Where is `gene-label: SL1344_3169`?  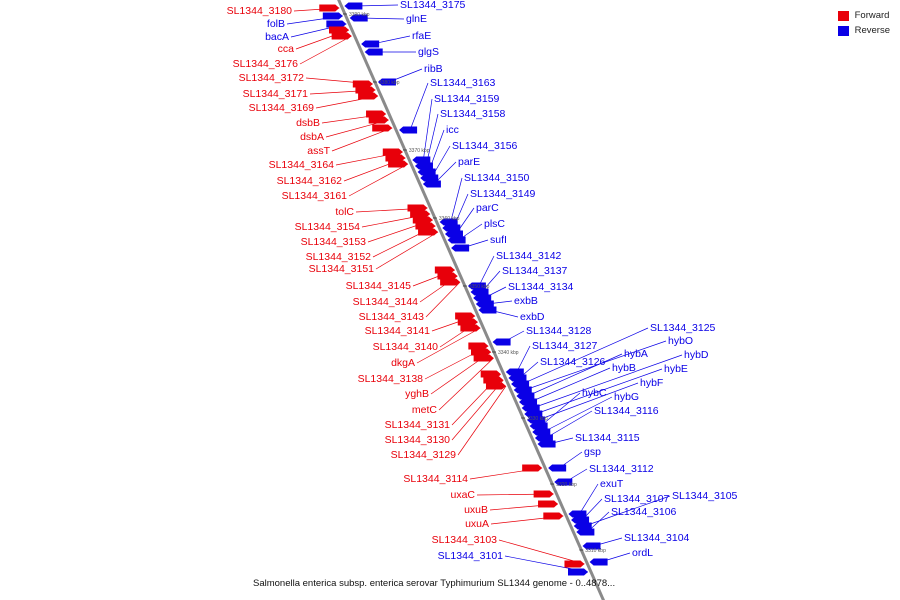
gene-label: SL1344_3169 is located at coordinates (282, 108).